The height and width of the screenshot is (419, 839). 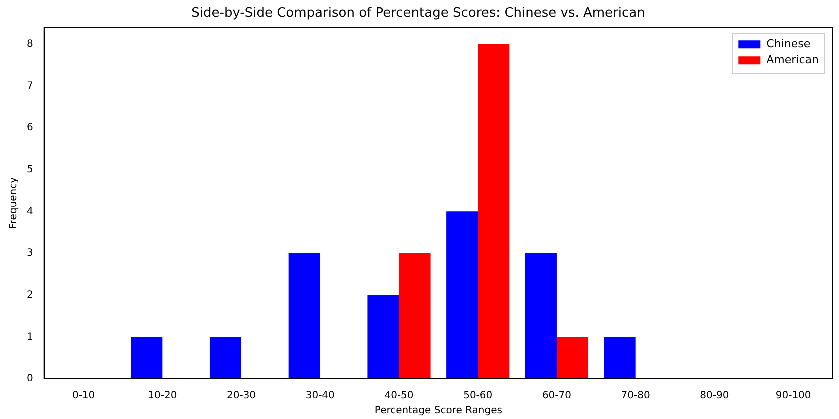 I want to click on x-tick-label: 0-10, so click(x=84, y=396).